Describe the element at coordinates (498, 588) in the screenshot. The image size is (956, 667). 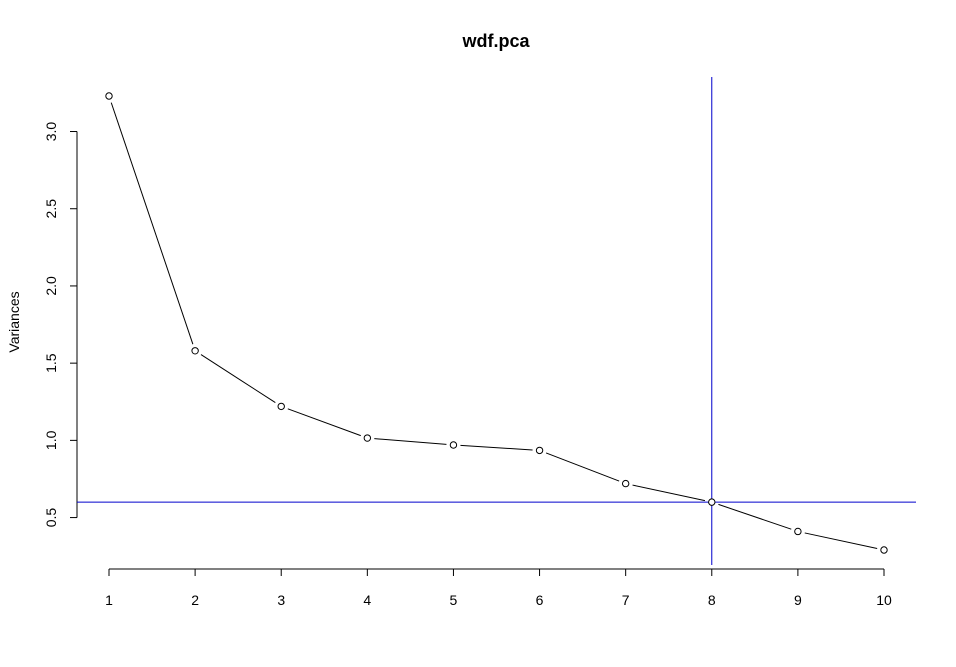
I see `x-axis: 1 2 3 4 5 6 7 8 9 10` at that location.